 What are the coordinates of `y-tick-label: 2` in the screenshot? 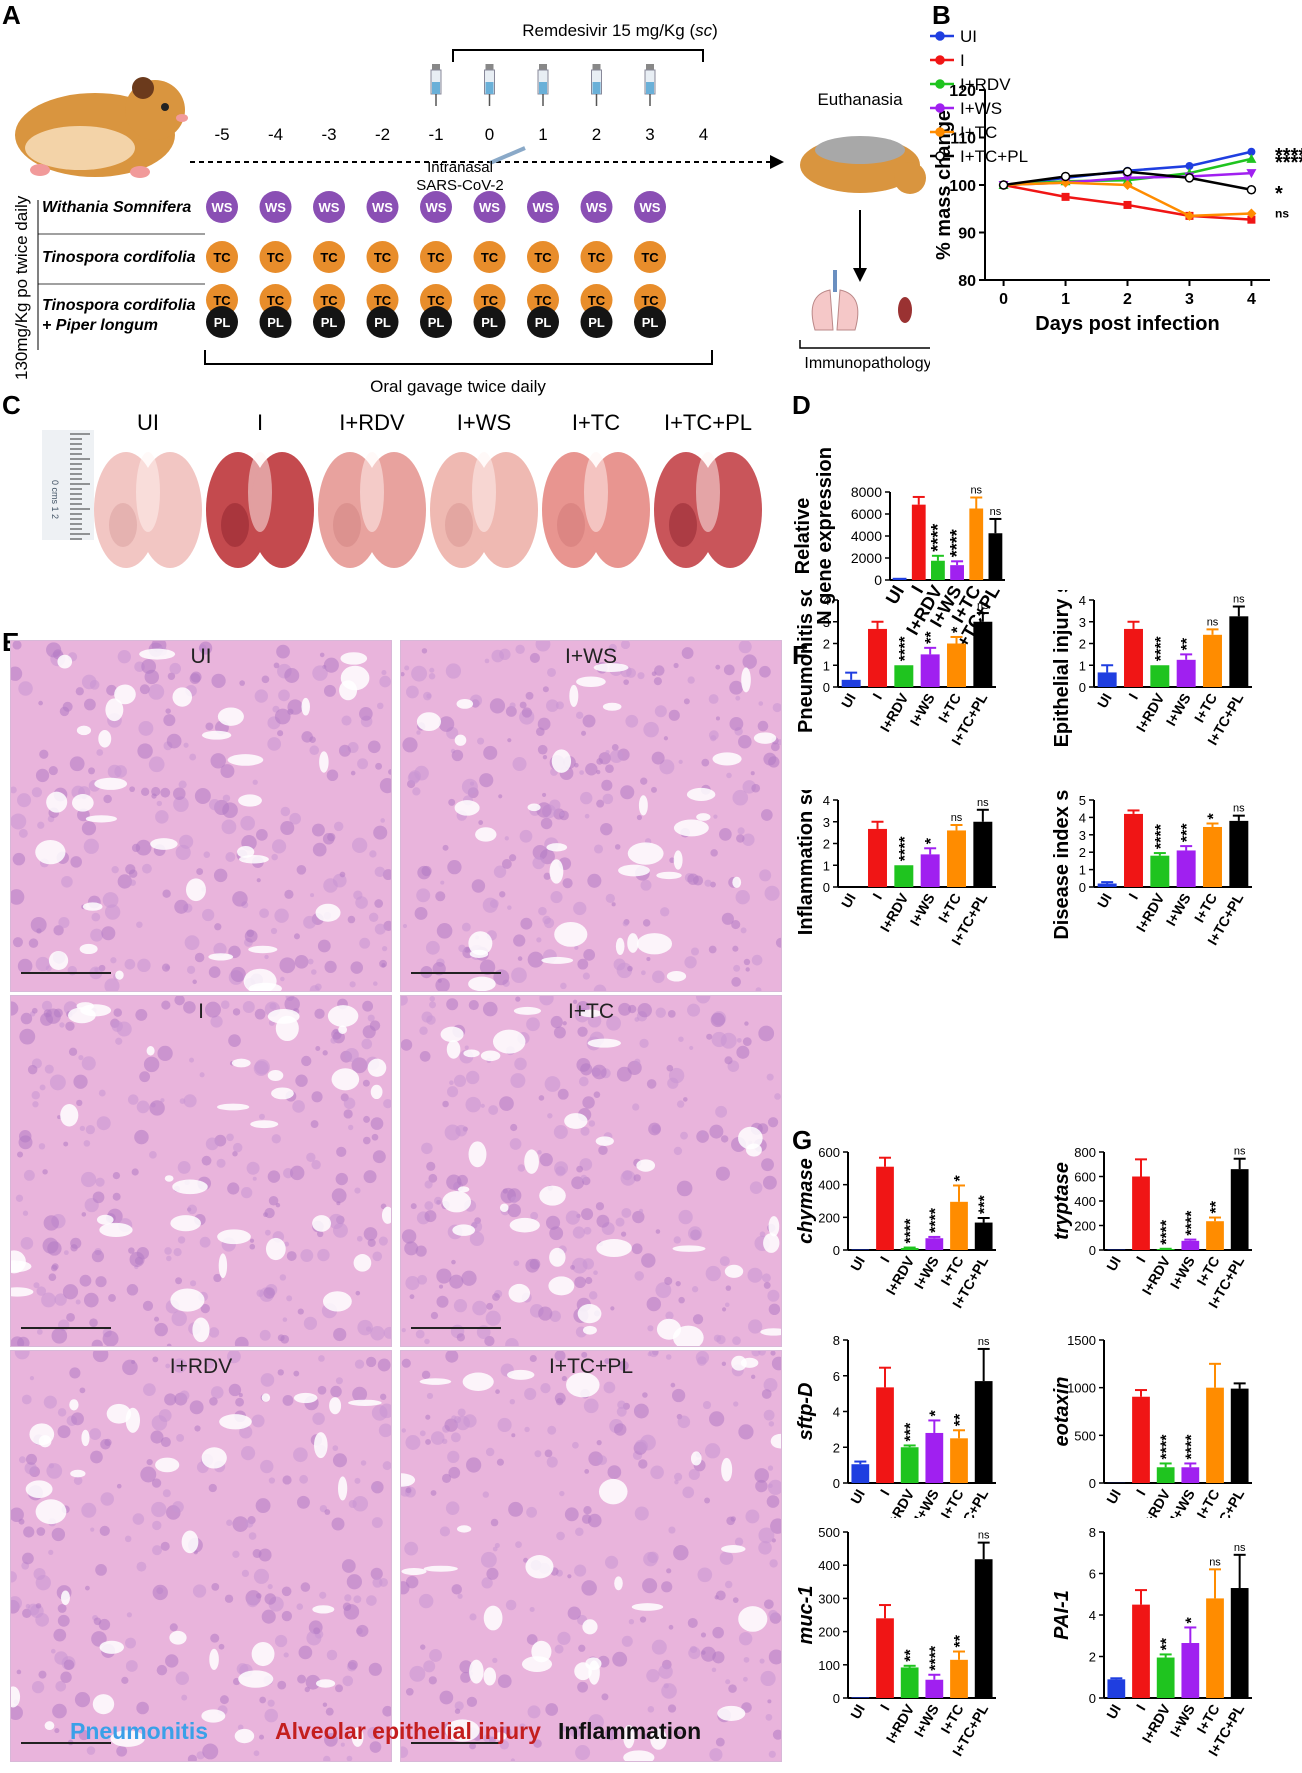 It's located at (1082, 644).